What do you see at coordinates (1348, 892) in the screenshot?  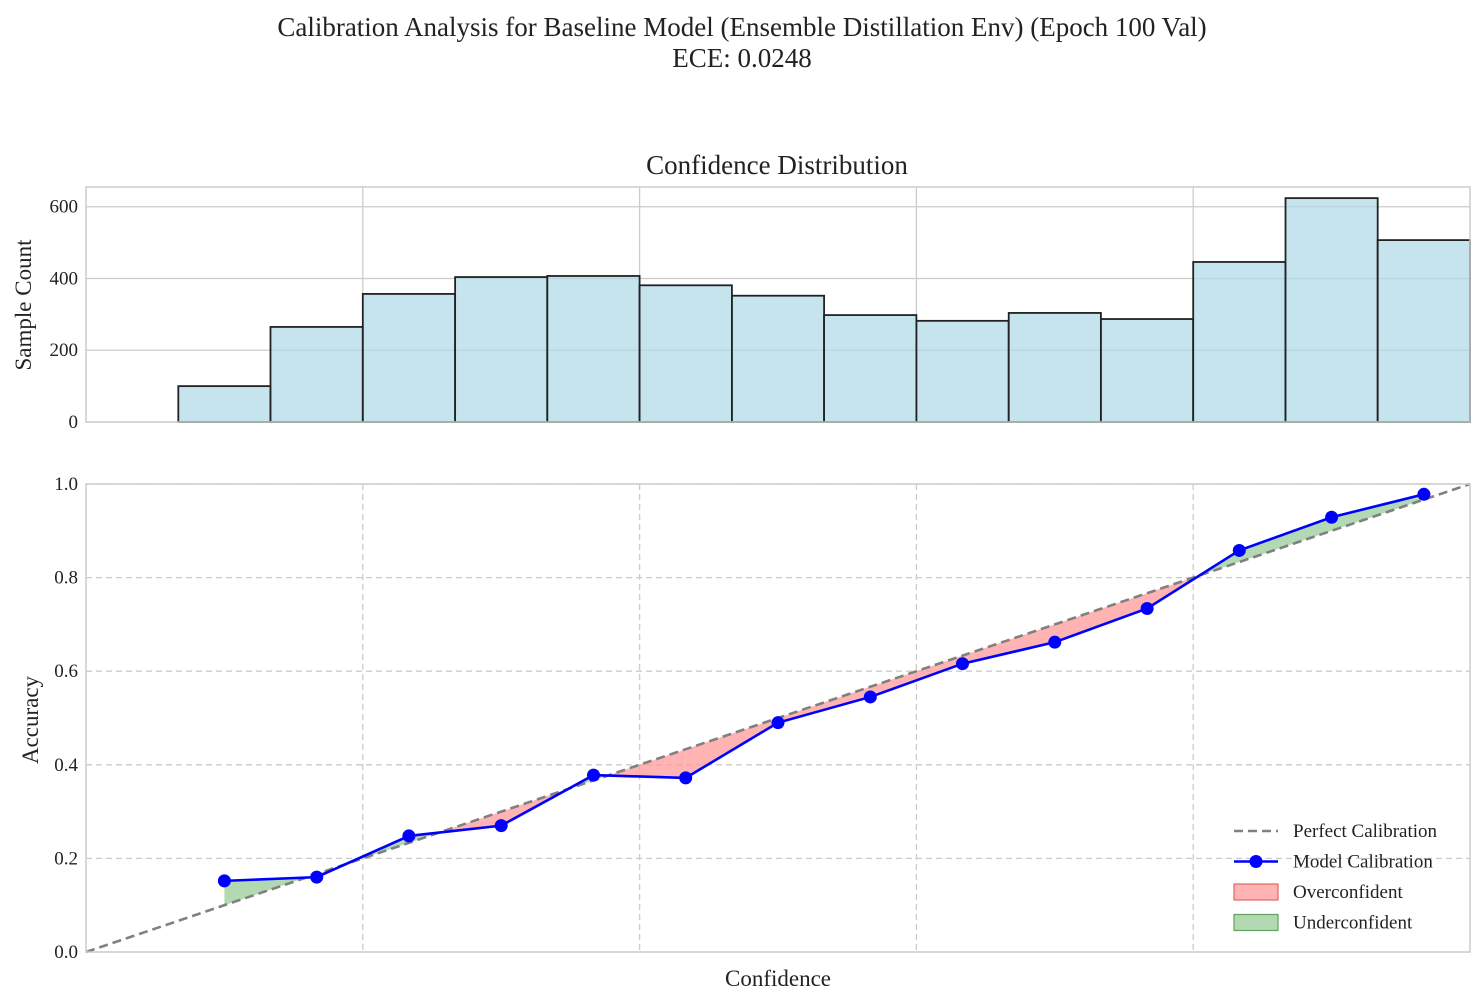 I see `legend-label: Overconfident` at bounding box center [1348, 892].